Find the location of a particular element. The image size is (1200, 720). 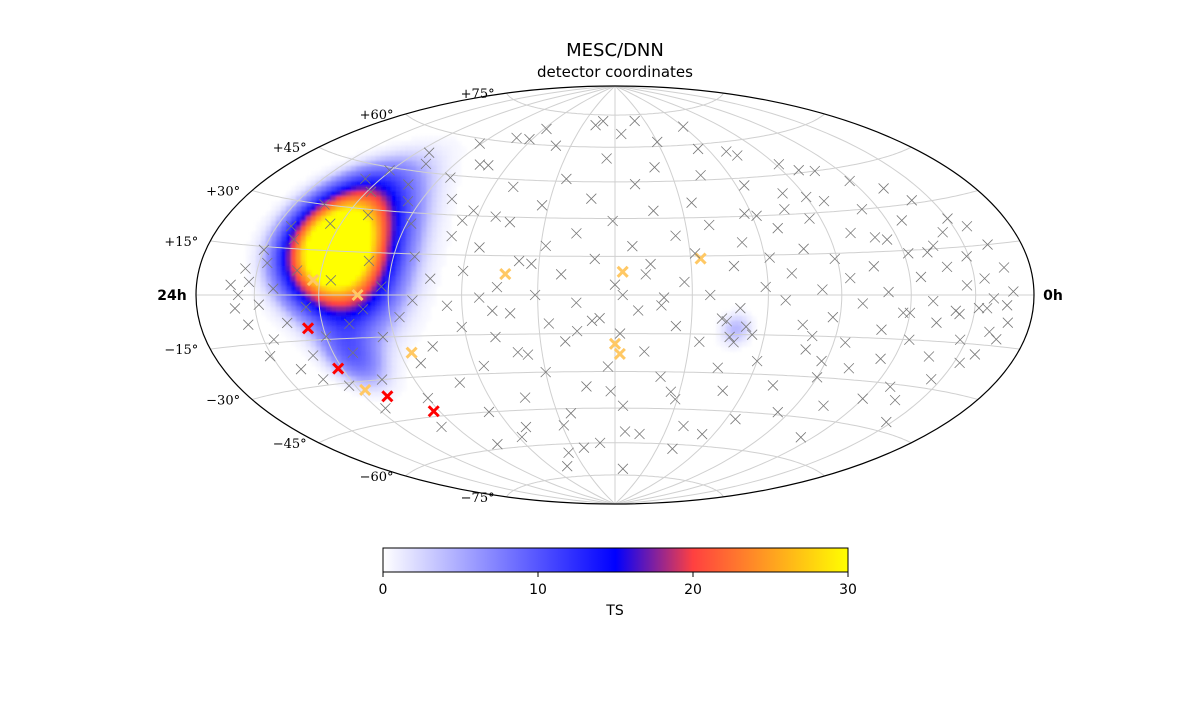

colorbar-tick-label: 0 is located at coordinates (383, 590).